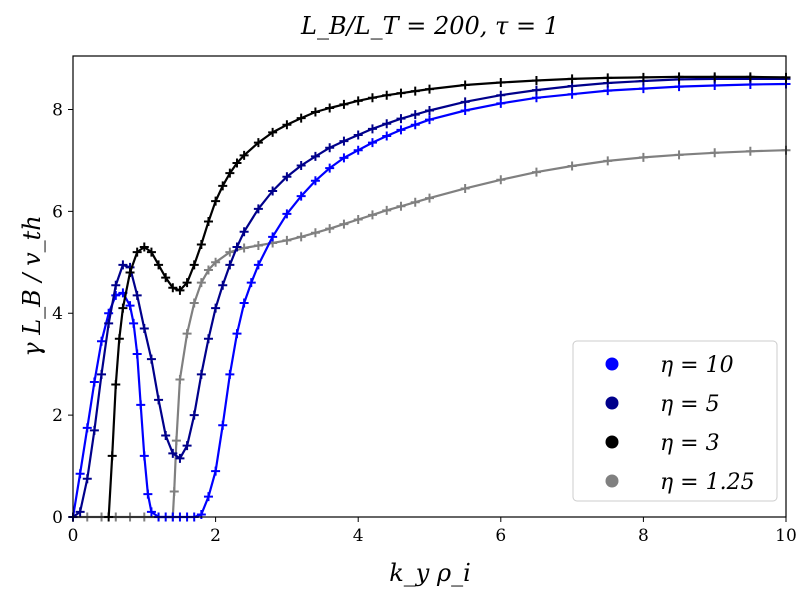 This screenshot has width=797, height=598. Describe the element at coordinates (786, 536) in the screenshot. I see `x-tick-label: 10` at that location.